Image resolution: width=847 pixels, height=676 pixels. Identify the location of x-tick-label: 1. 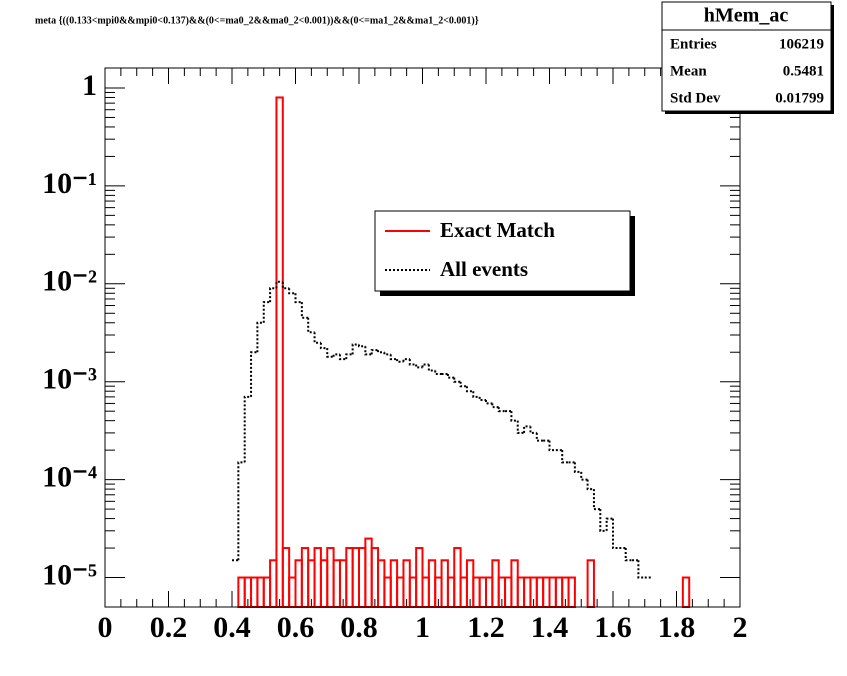
(422, 627).